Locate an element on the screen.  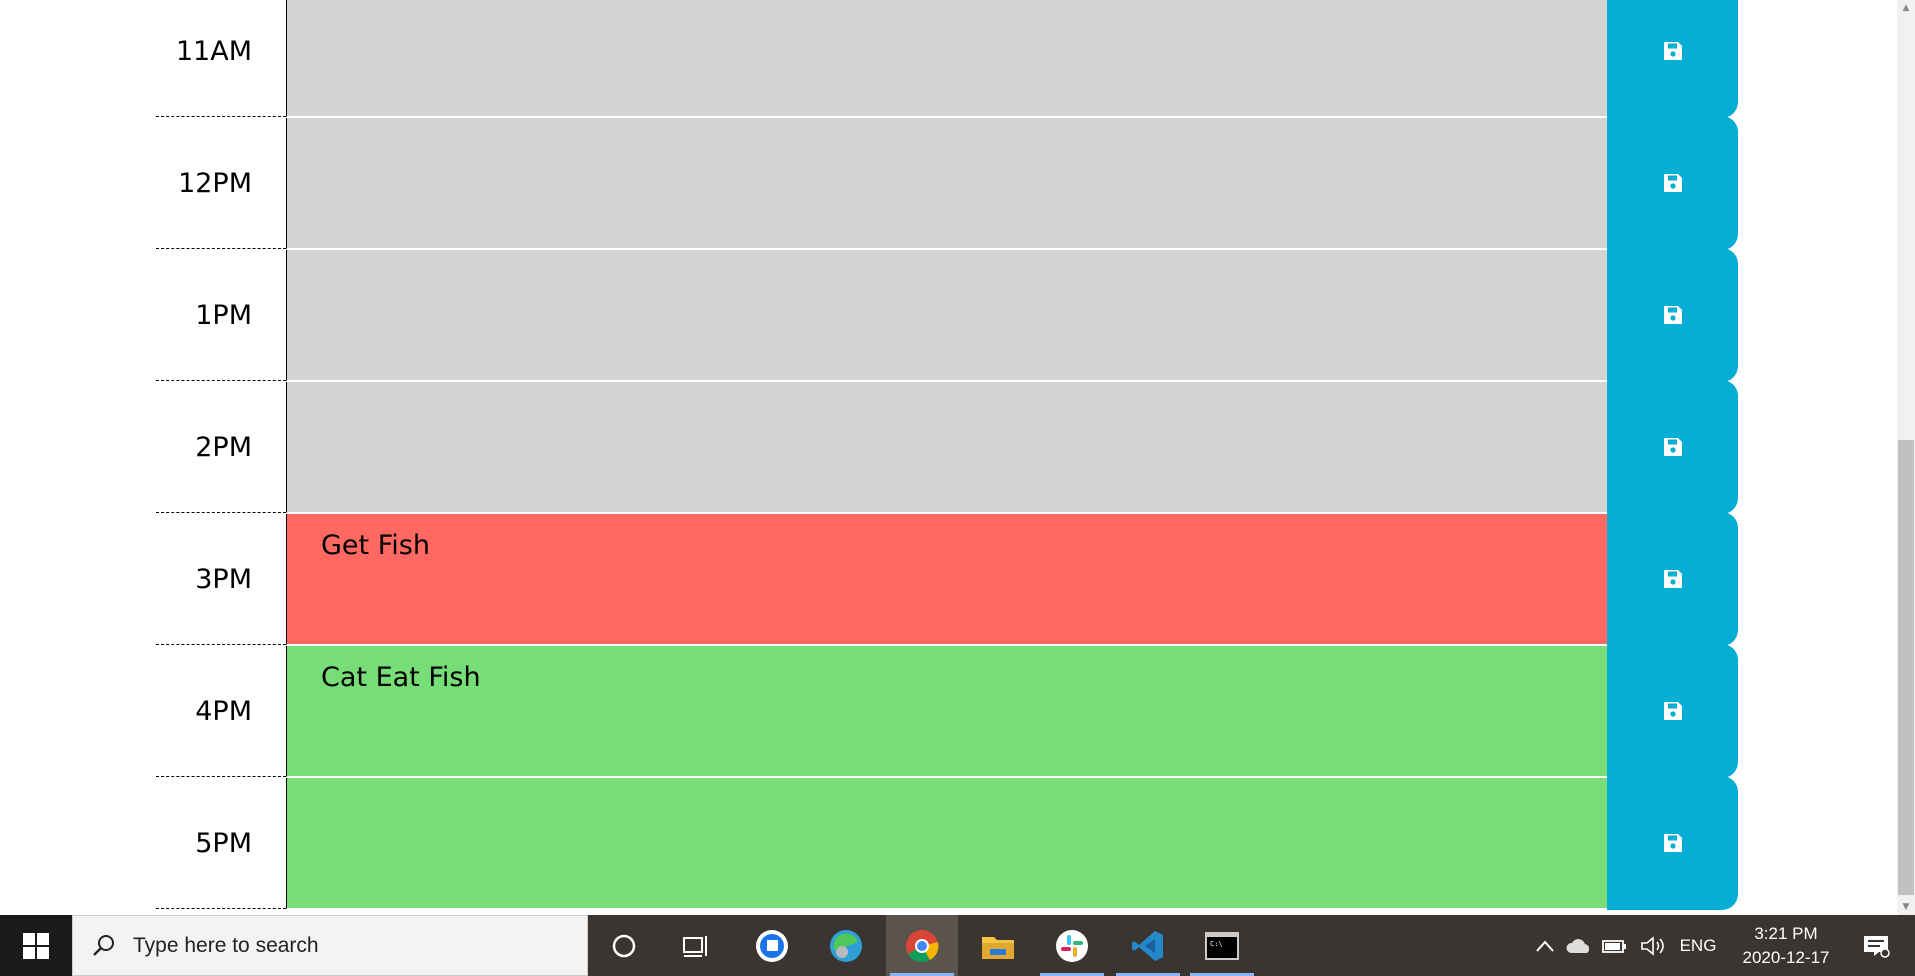
onedrive-button is located at coordinates (1579, 945).